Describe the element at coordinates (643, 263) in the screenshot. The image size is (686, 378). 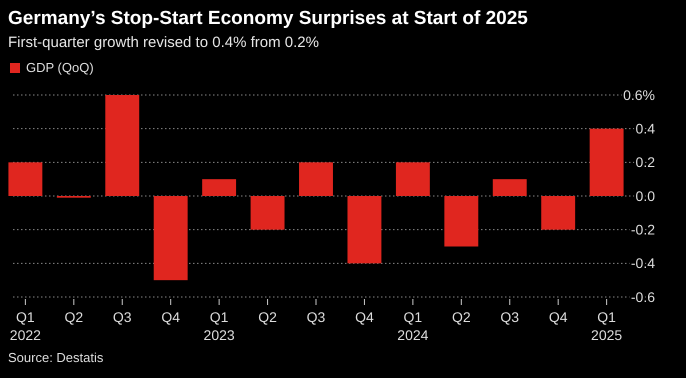
I see `y-tick-label: -0.4` at that location.